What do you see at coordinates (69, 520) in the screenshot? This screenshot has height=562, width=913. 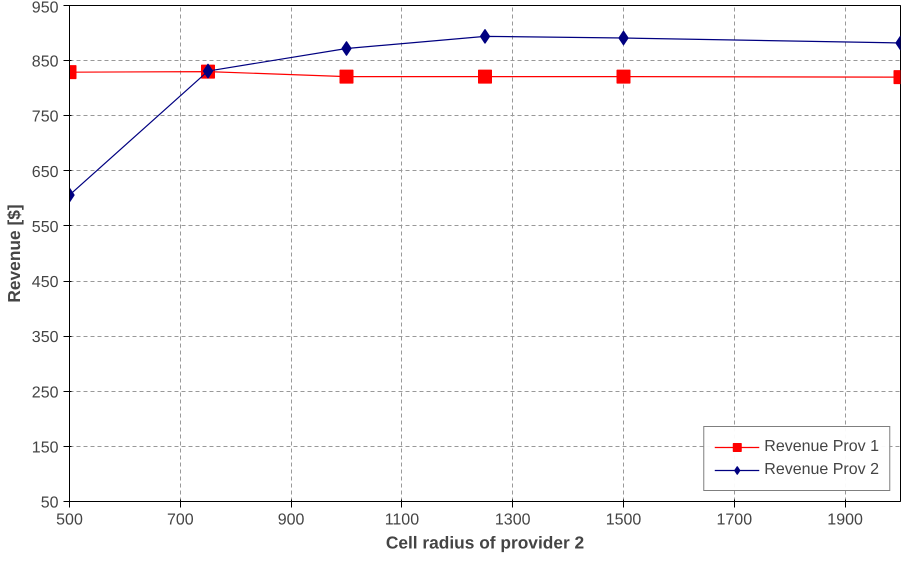 I see `x-tick-label: 500` at bounding box center [69, 520].